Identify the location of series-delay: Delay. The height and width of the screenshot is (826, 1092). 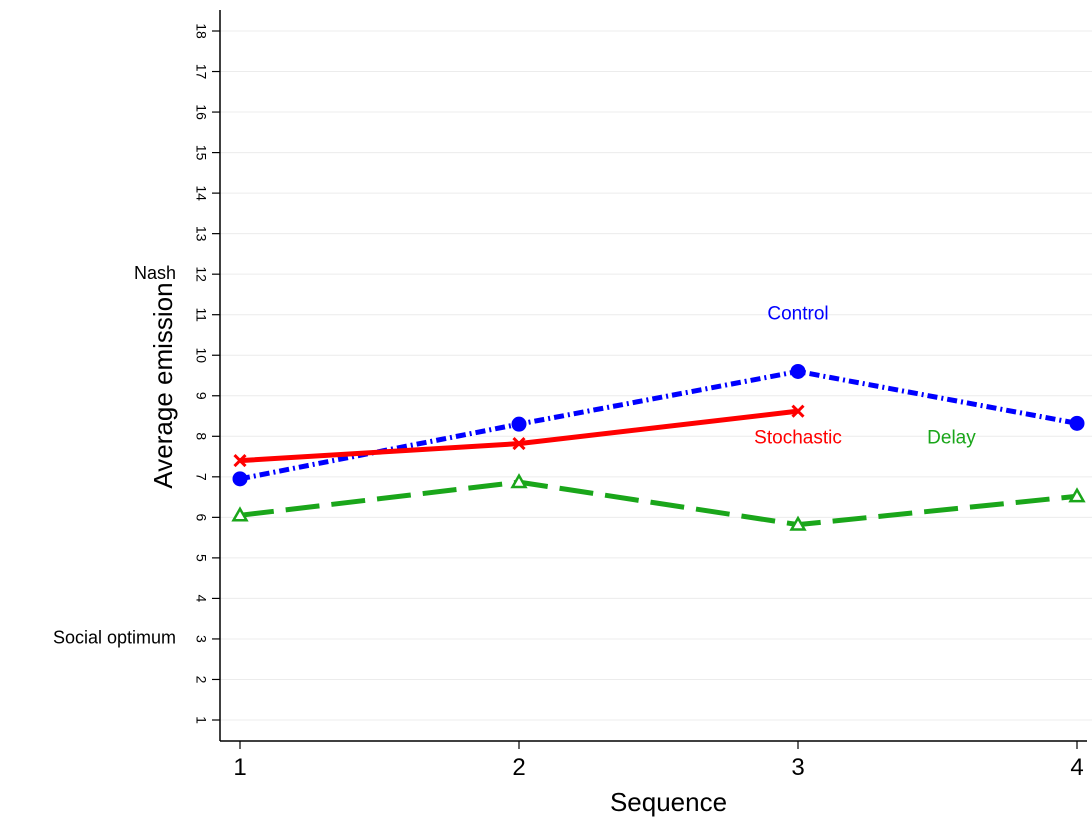
(658, 479).